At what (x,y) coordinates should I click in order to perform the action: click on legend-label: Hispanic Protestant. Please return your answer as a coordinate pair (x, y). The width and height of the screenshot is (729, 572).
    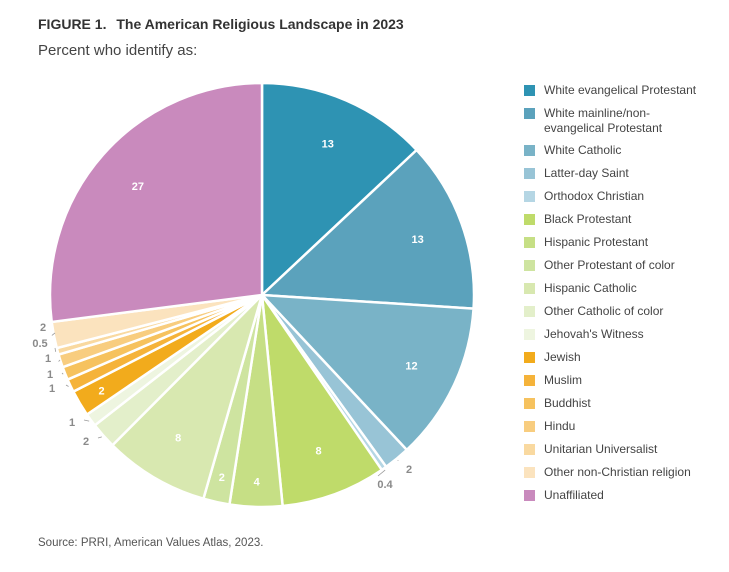
    Looking at the image, I should click on (596, 242).